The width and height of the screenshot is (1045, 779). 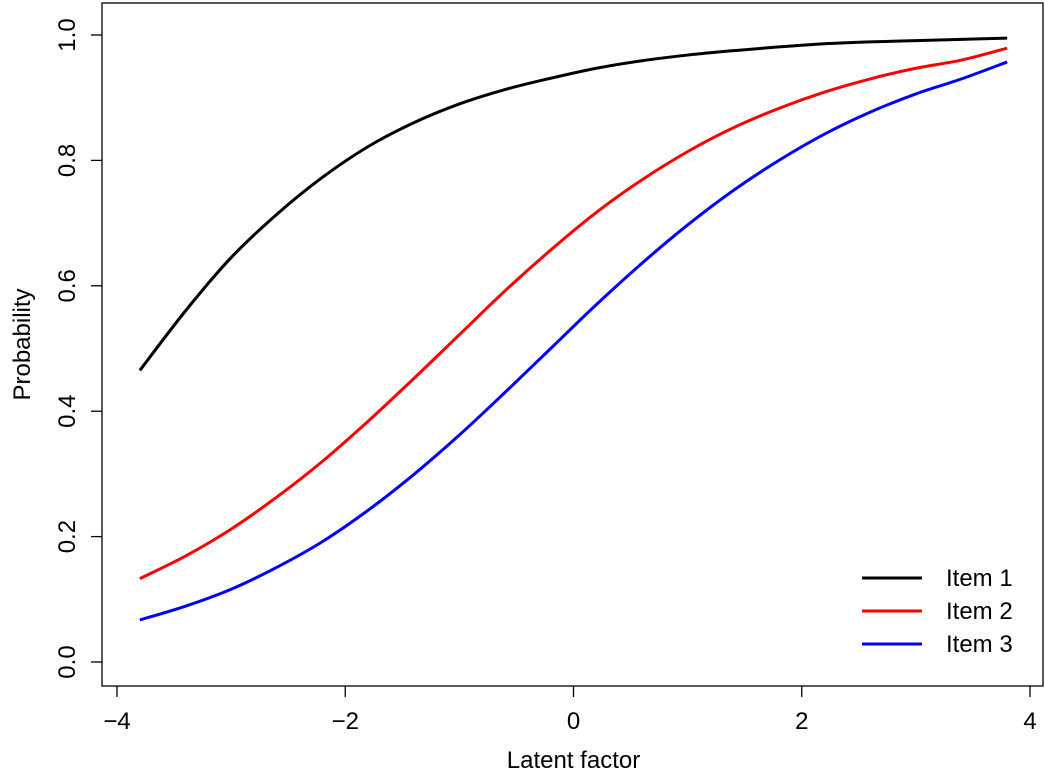 What do you see at coordinates (937, 611) in the screenshot?
I see `legend: Item 1 Item 2 Item 3` at bounding box center [937, 611].